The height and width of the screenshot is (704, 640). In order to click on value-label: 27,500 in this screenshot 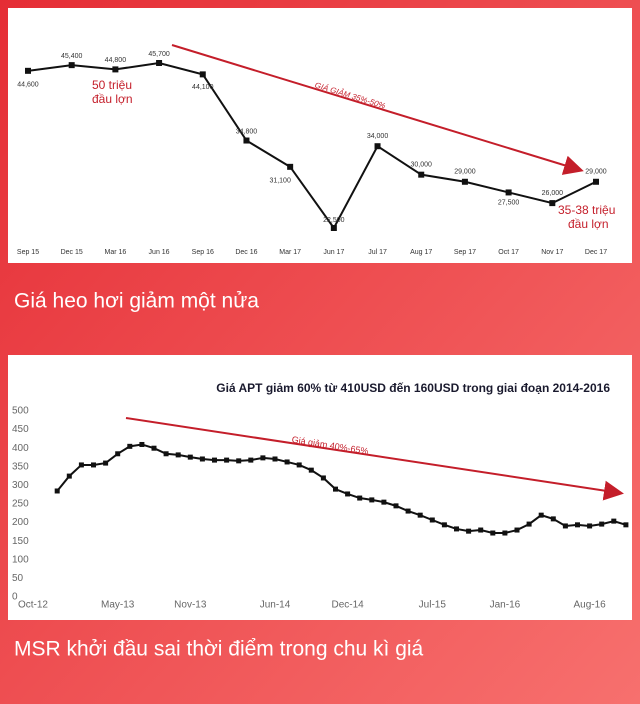, I will do `click(509, 202)`.